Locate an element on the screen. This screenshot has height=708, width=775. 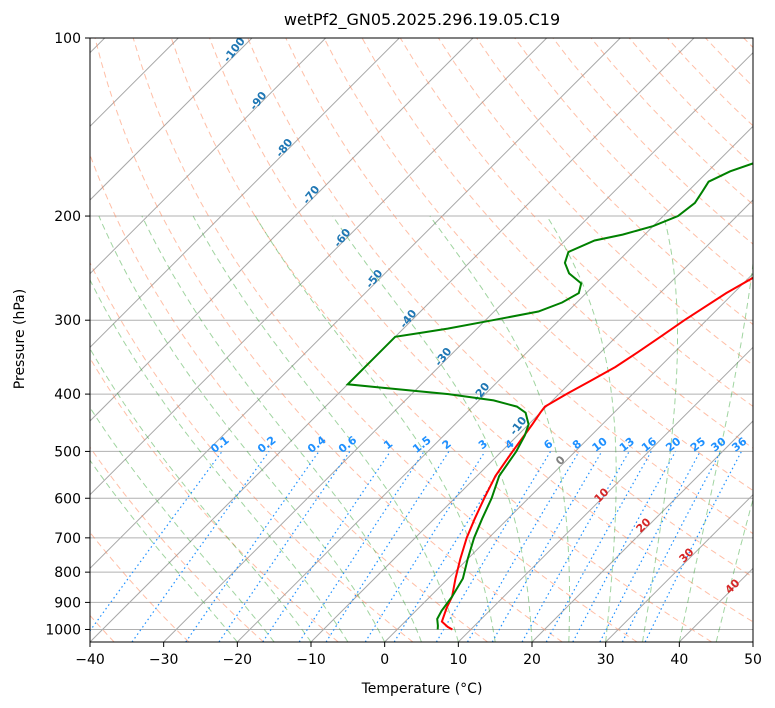
moist-adiabat-label: 40 is located at coordinates (733, 586).